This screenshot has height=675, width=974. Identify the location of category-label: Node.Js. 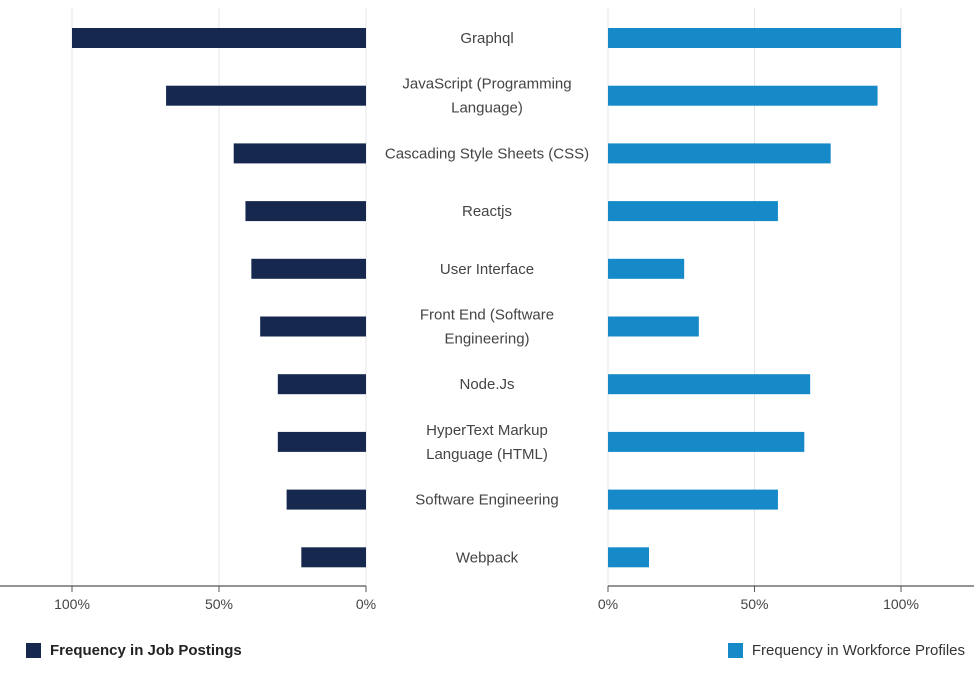
(486, 384).